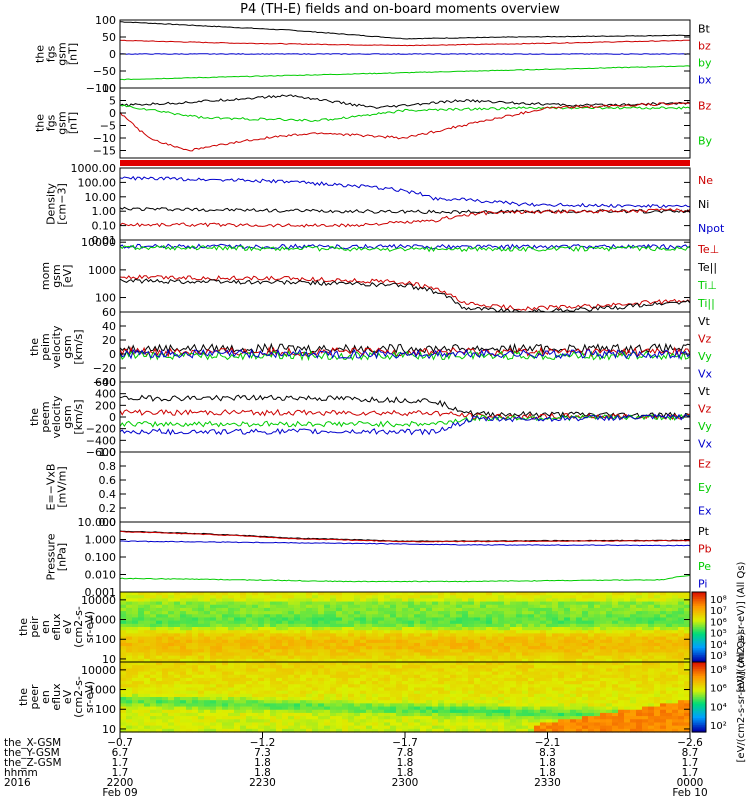  Describe the element at coordinates (699, 677) in the screenshot. I see `colorbar-segment` at that location.